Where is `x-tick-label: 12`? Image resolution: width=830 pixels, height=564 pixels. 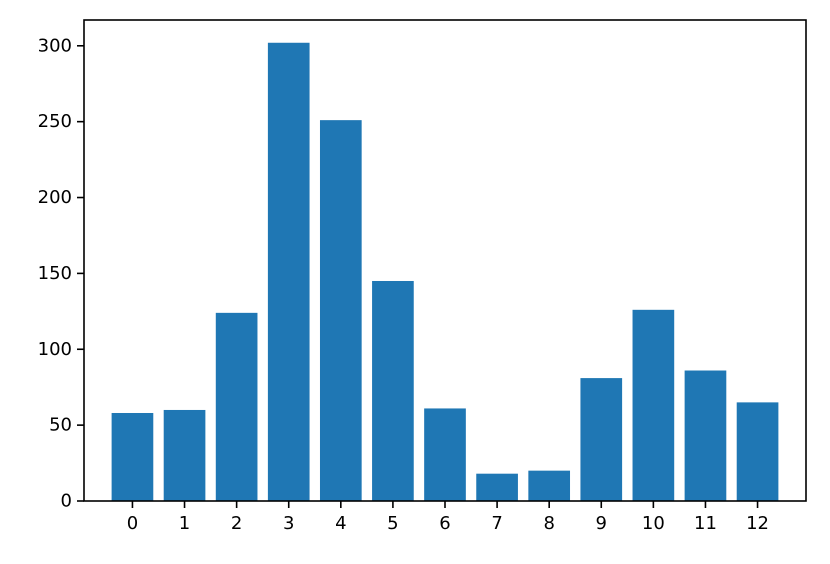
x-tick-label: 12 is located at coordinates (757, 523).